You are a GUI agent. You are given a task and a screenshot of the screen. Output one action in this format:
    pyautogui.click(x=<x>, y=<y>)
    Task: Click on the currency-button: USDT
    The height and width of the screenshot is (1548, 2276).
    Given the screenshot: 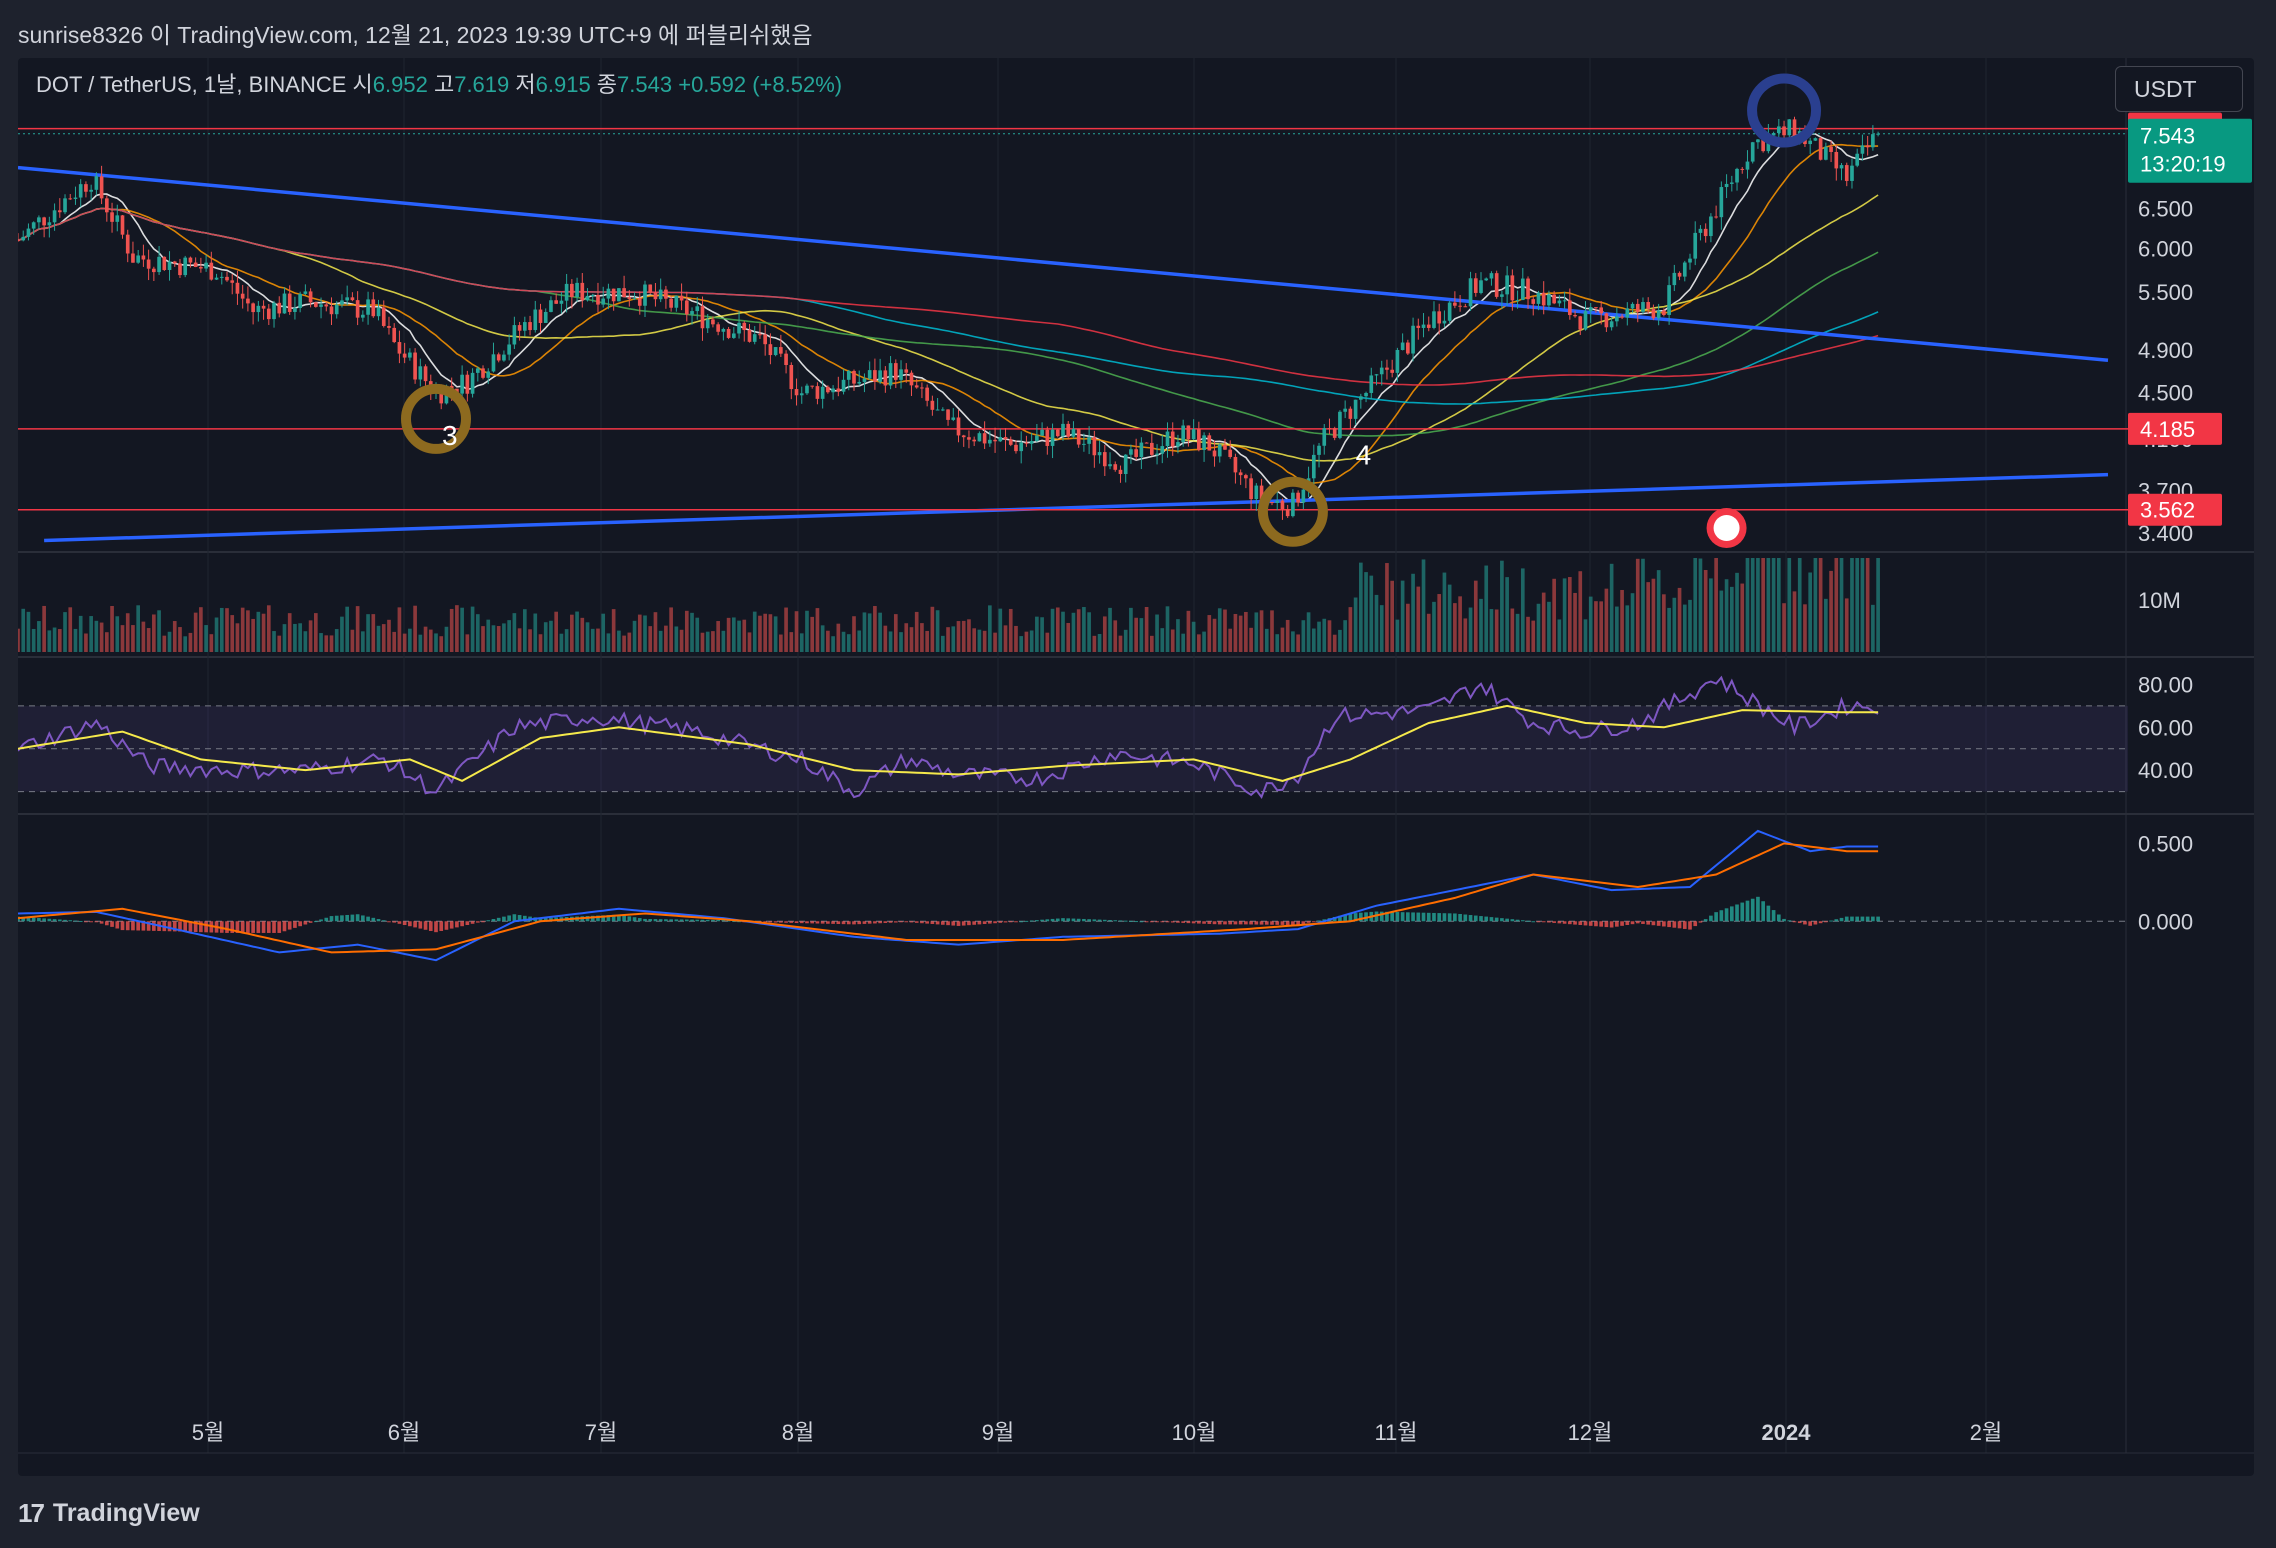 What is the action you would take?
    pyautogui.click(x=2179, y=89)
    